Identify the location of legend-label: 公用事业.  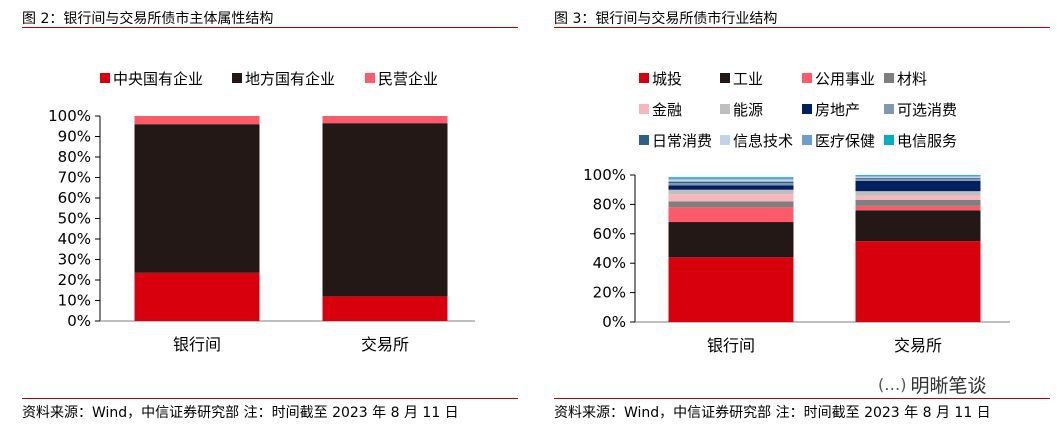
(845, 79).